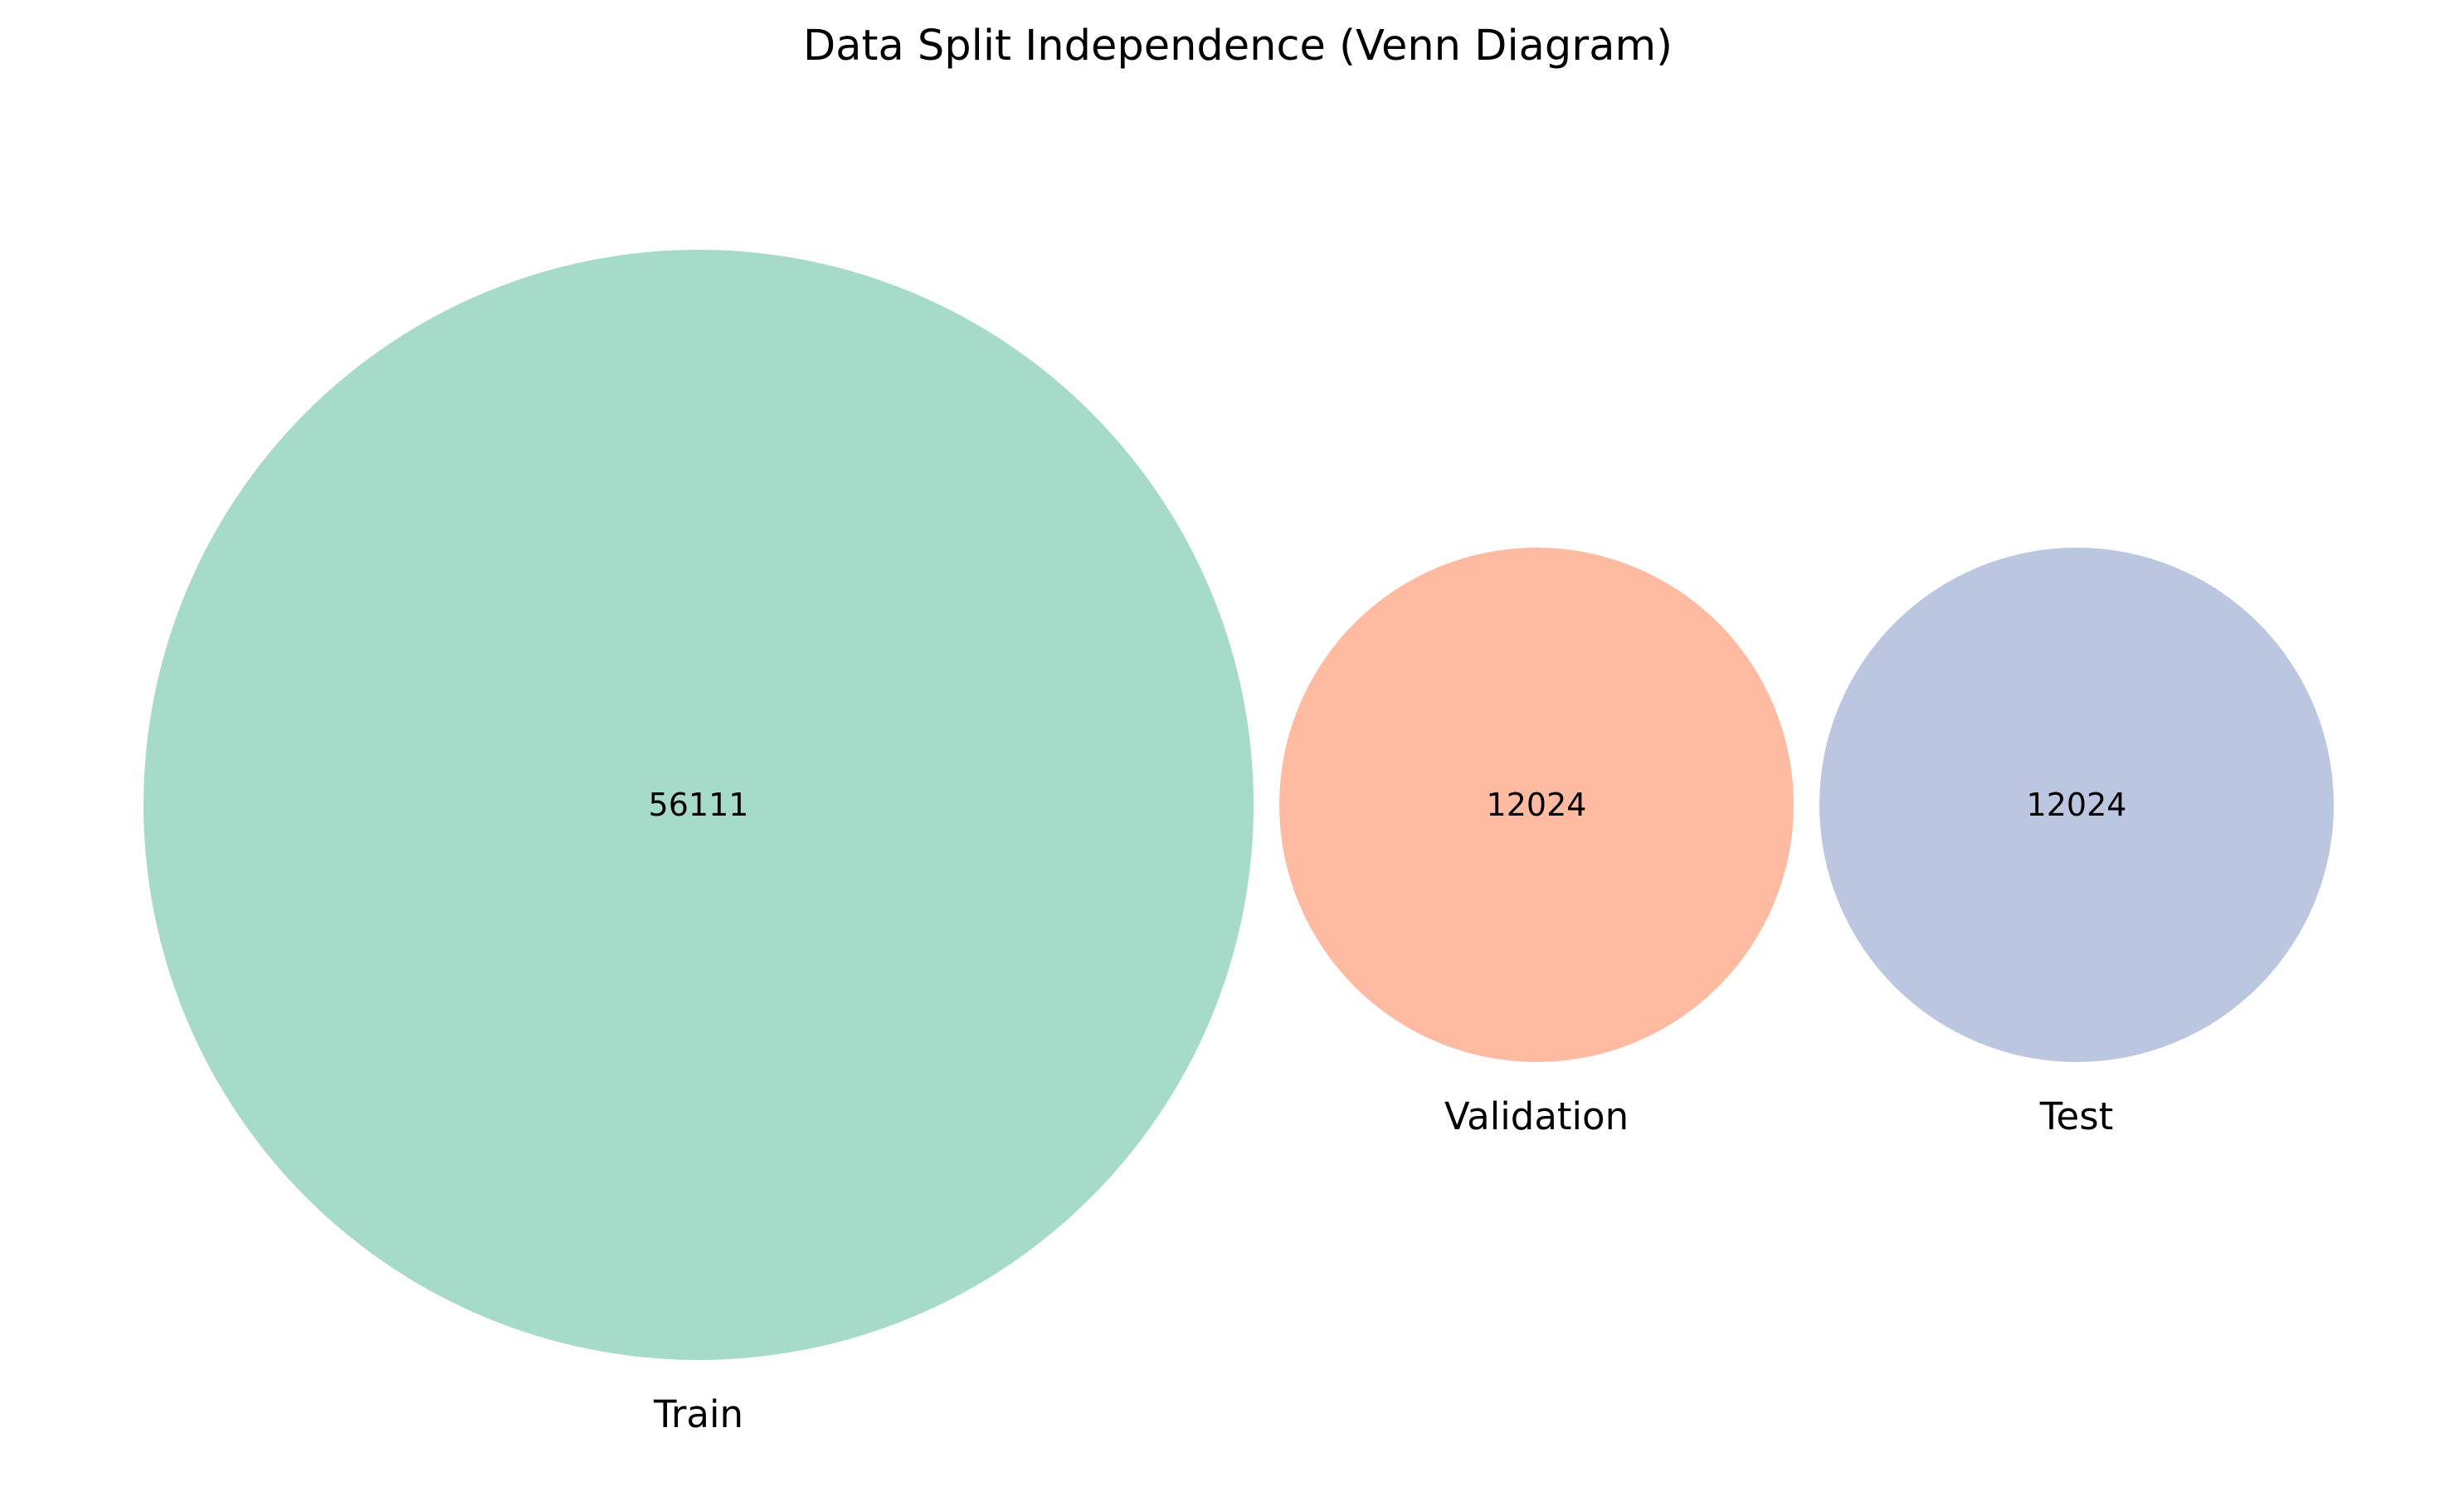 This screenshot has width=2464, height=1496. I want to click on set-train-label: Train, so click(698, 1414).